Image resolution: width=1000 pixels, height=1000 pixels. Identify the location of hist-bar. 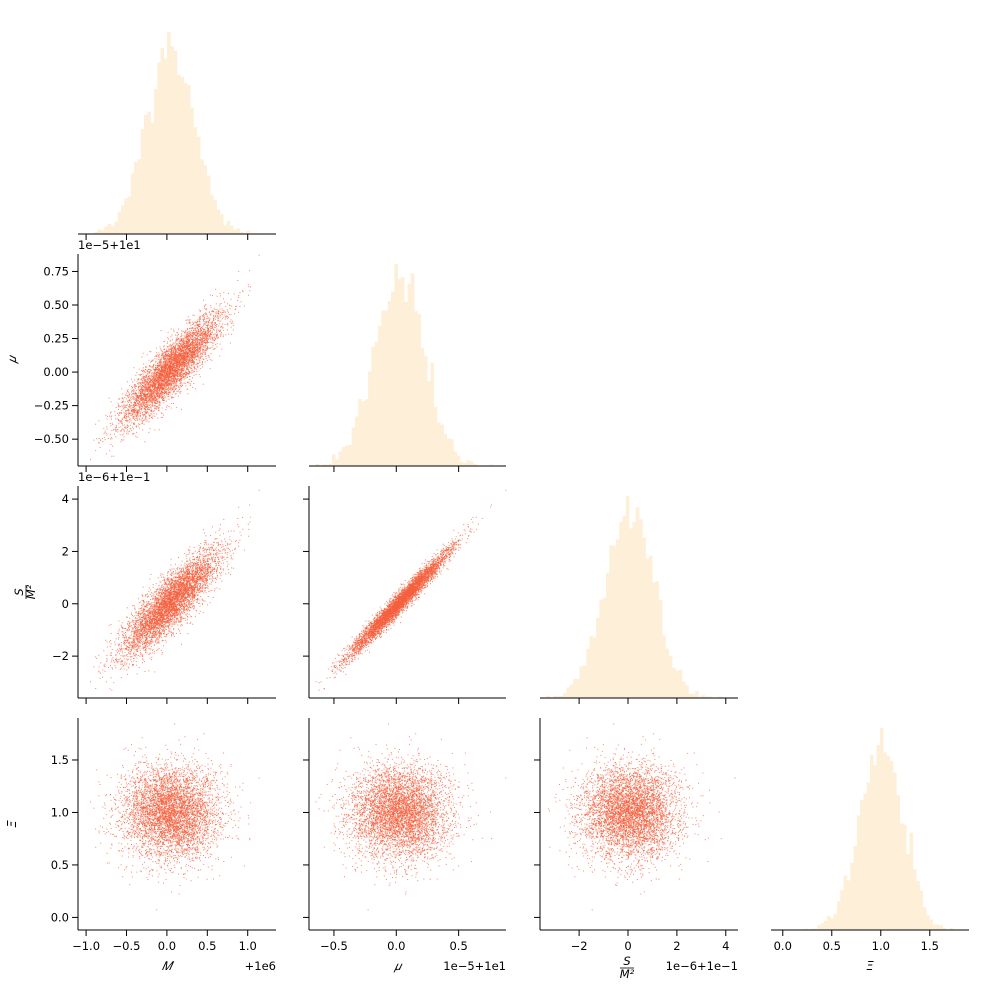
(238, 231).